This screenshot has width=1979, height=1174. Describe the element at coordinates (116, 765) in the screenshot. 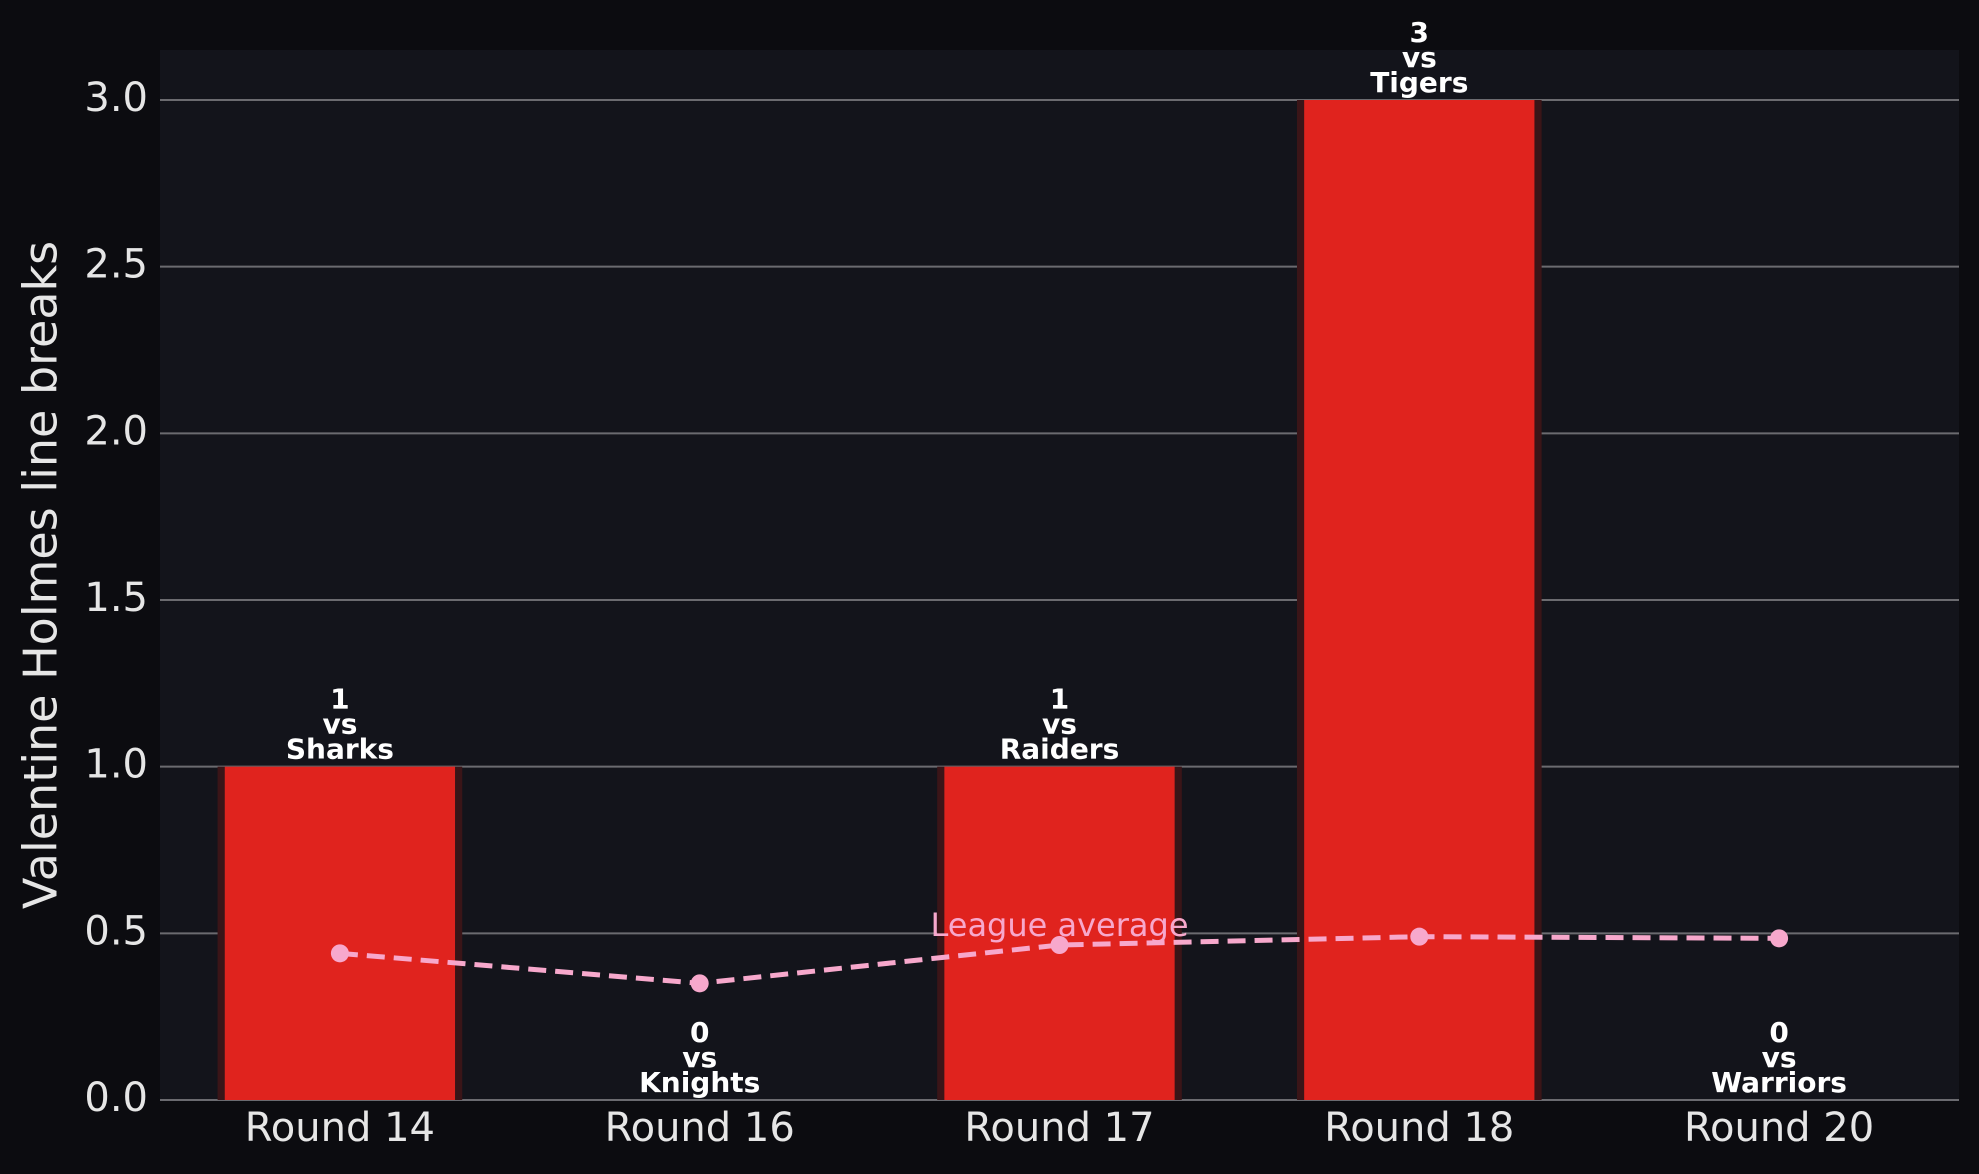

I see `y-tick-label: 1.0` at that location.